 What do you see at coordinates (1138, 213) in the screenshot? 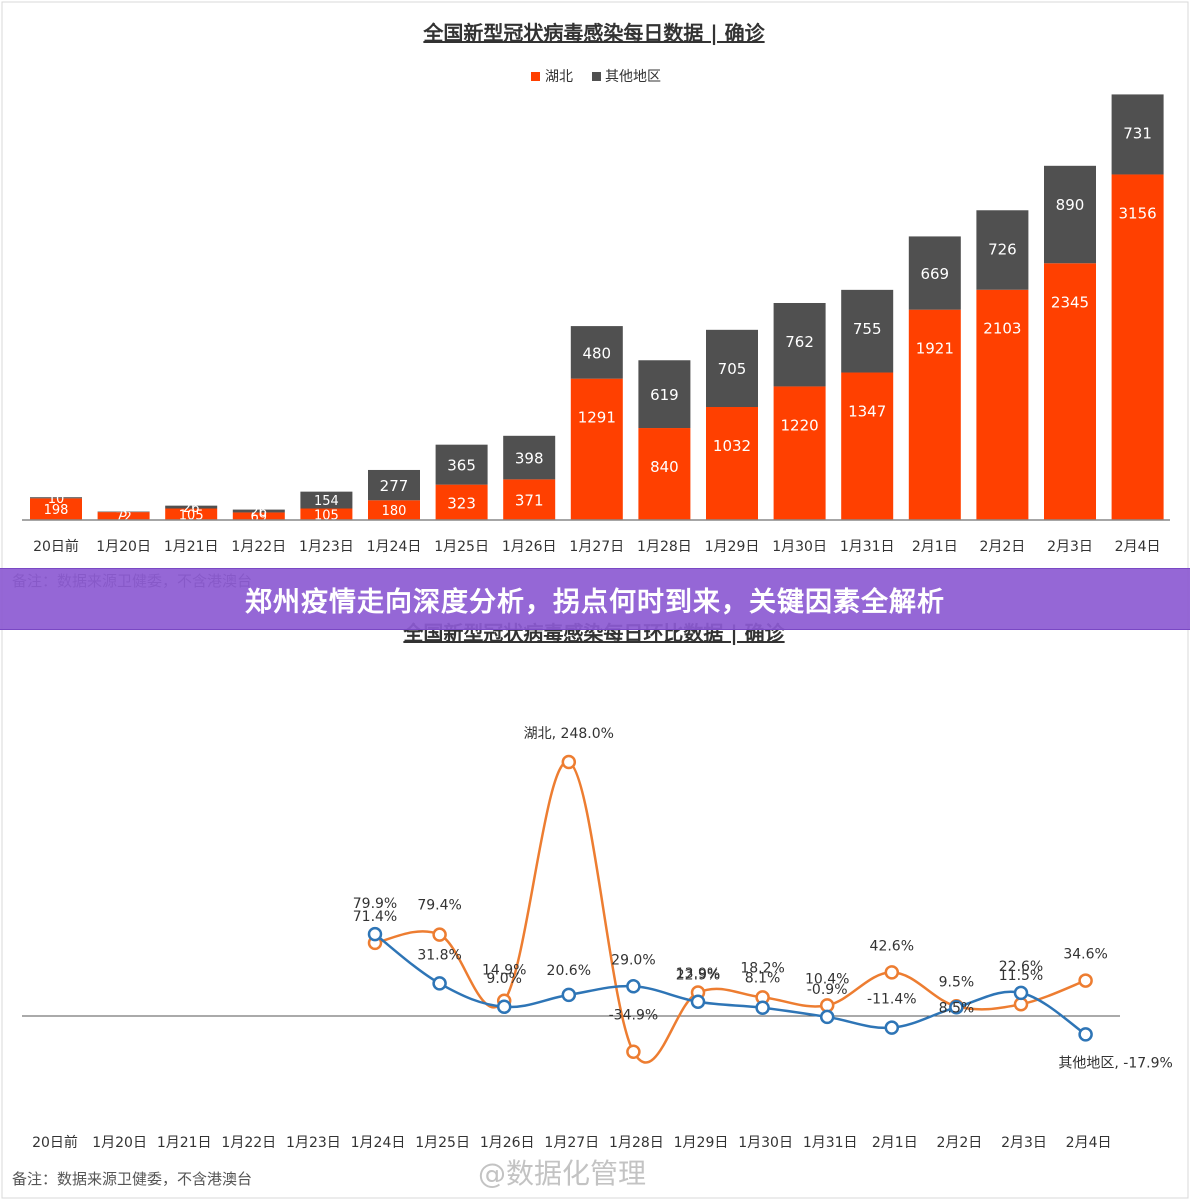
I see `bar-label-hubei-16: 3156` at bounding box center [1138, 213].